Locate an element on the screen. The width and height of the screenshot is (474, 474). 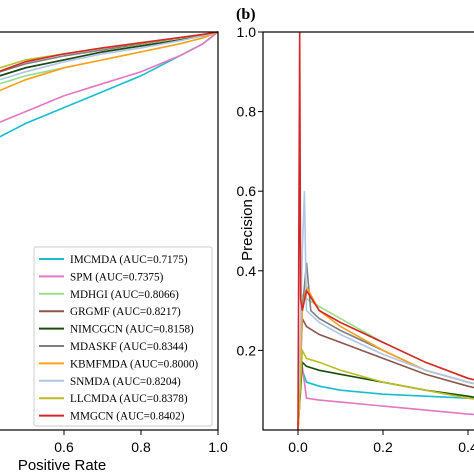
roc-x-ticks: 0.6 0.8 1.0 is located at coordinates (141, 442).